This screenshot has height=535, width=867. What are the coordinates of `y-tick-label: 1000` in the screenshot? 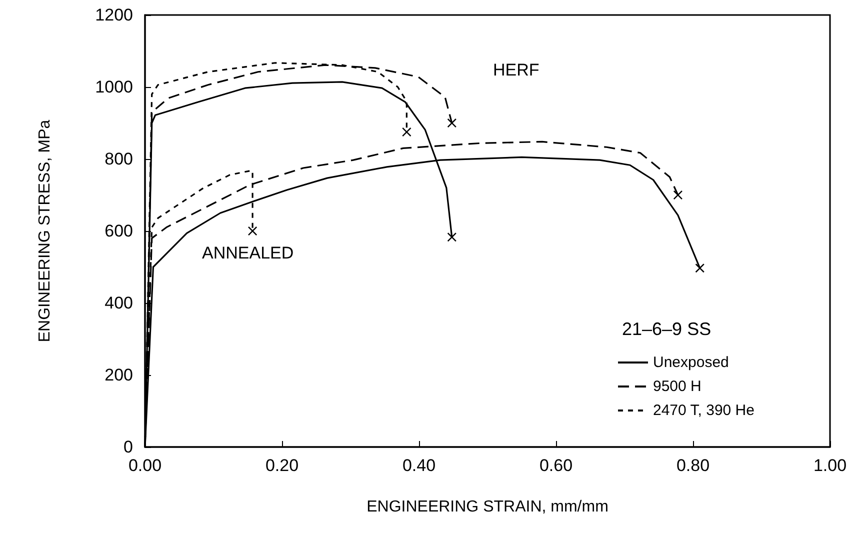 It's located at (114, 87).